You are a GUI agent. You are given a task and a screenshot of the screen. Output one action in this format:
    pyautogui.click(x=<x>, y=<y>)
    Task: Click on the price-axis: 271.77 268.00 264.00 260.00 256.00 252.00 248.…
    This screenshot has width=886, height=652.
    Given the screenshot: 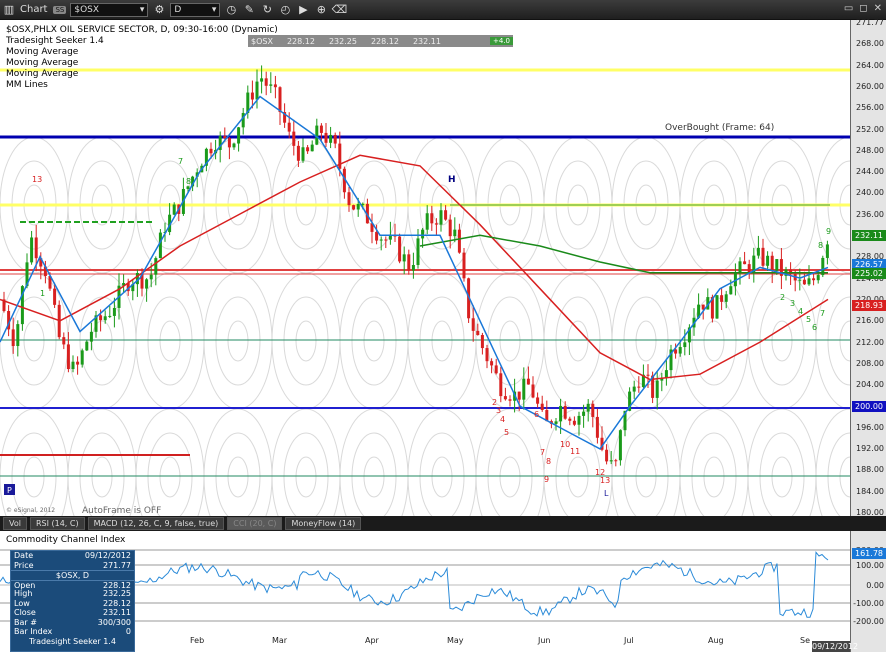 What is the action you would take?
    pyautogui.click(x=868, y=267)
    